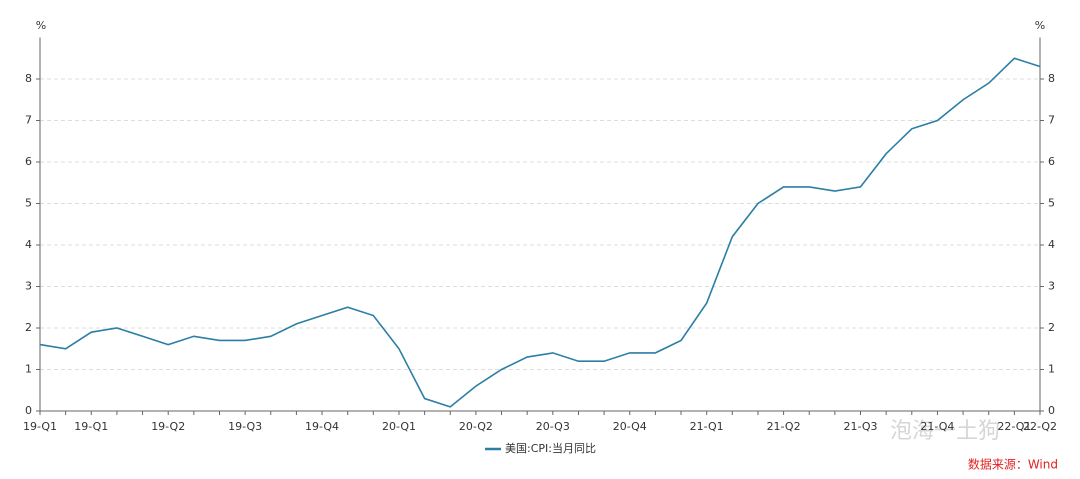 This screenshot has width=1080, height=479. I want to click on y-tick-label: 1, so click(28, 369).